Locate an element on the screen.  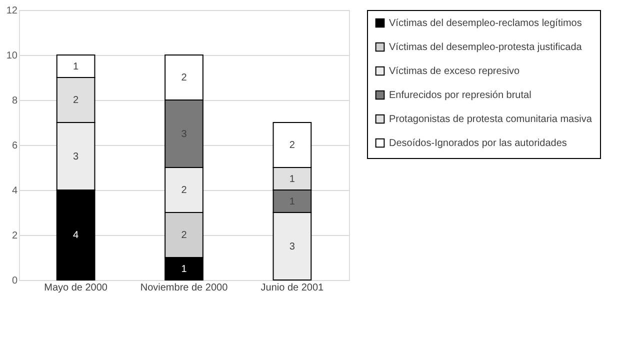
y-tick-label: 8 is located at coordinates (15, 101).